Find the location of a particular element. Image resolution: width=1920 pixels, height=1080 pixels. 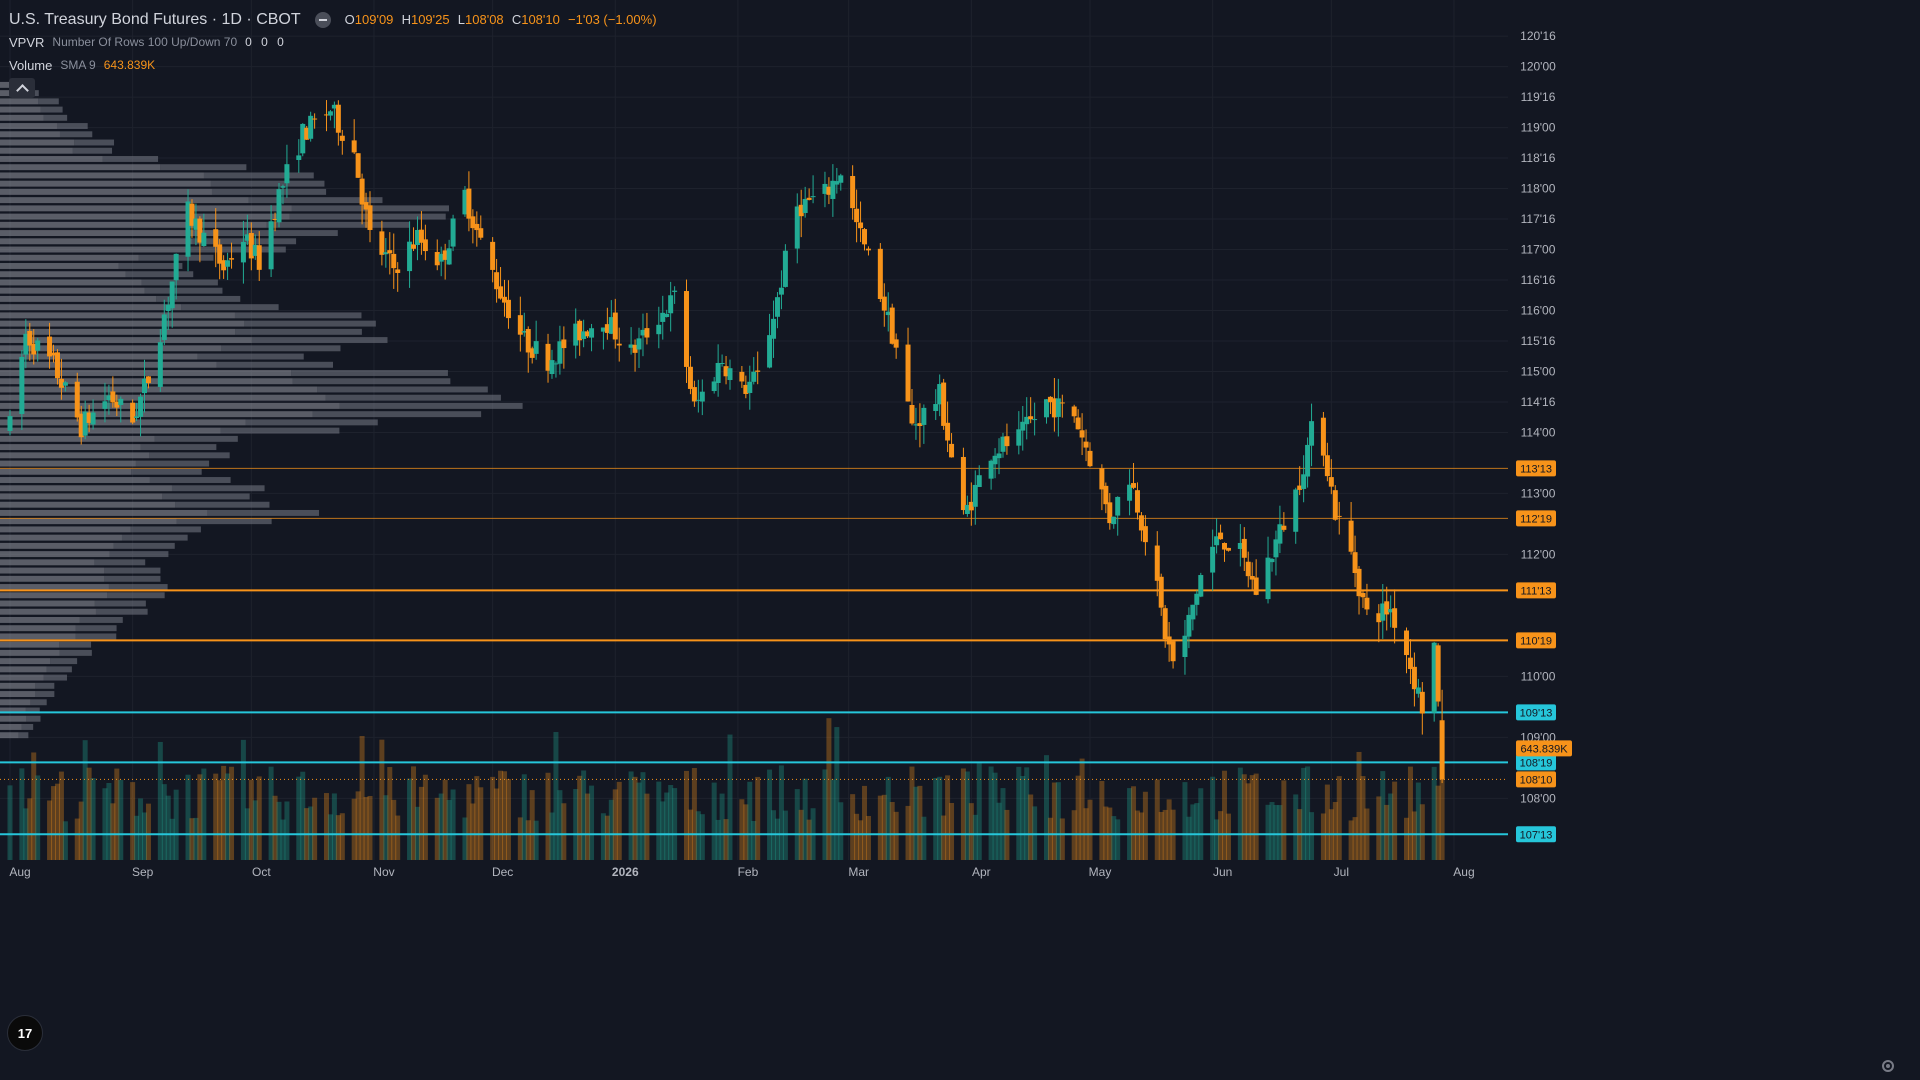

tradingview-logo-icon: 17 is located at coordinates (25, 1033).